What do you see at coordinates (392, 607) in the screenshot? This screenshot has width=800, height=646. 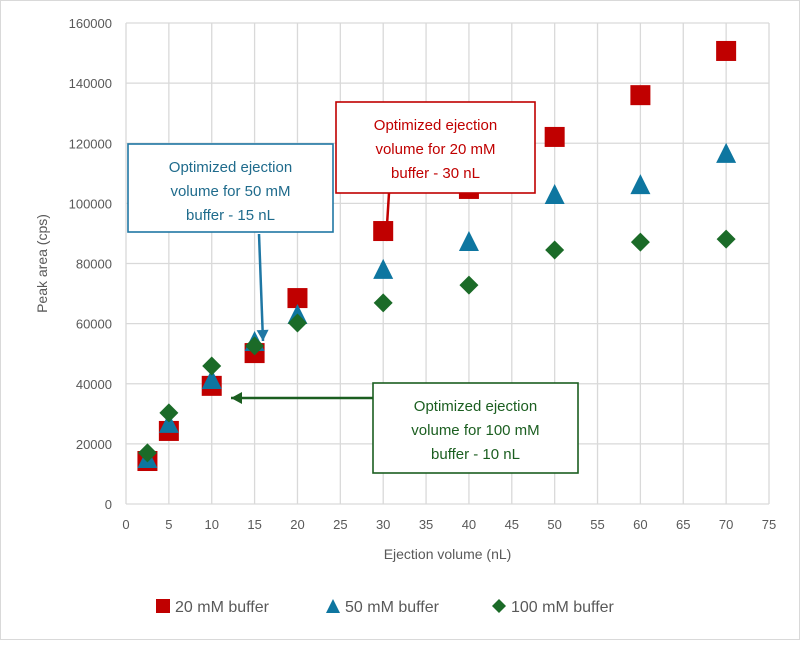 I see `legend-label: 50 mM buffer` at bounding box center [392, 607].